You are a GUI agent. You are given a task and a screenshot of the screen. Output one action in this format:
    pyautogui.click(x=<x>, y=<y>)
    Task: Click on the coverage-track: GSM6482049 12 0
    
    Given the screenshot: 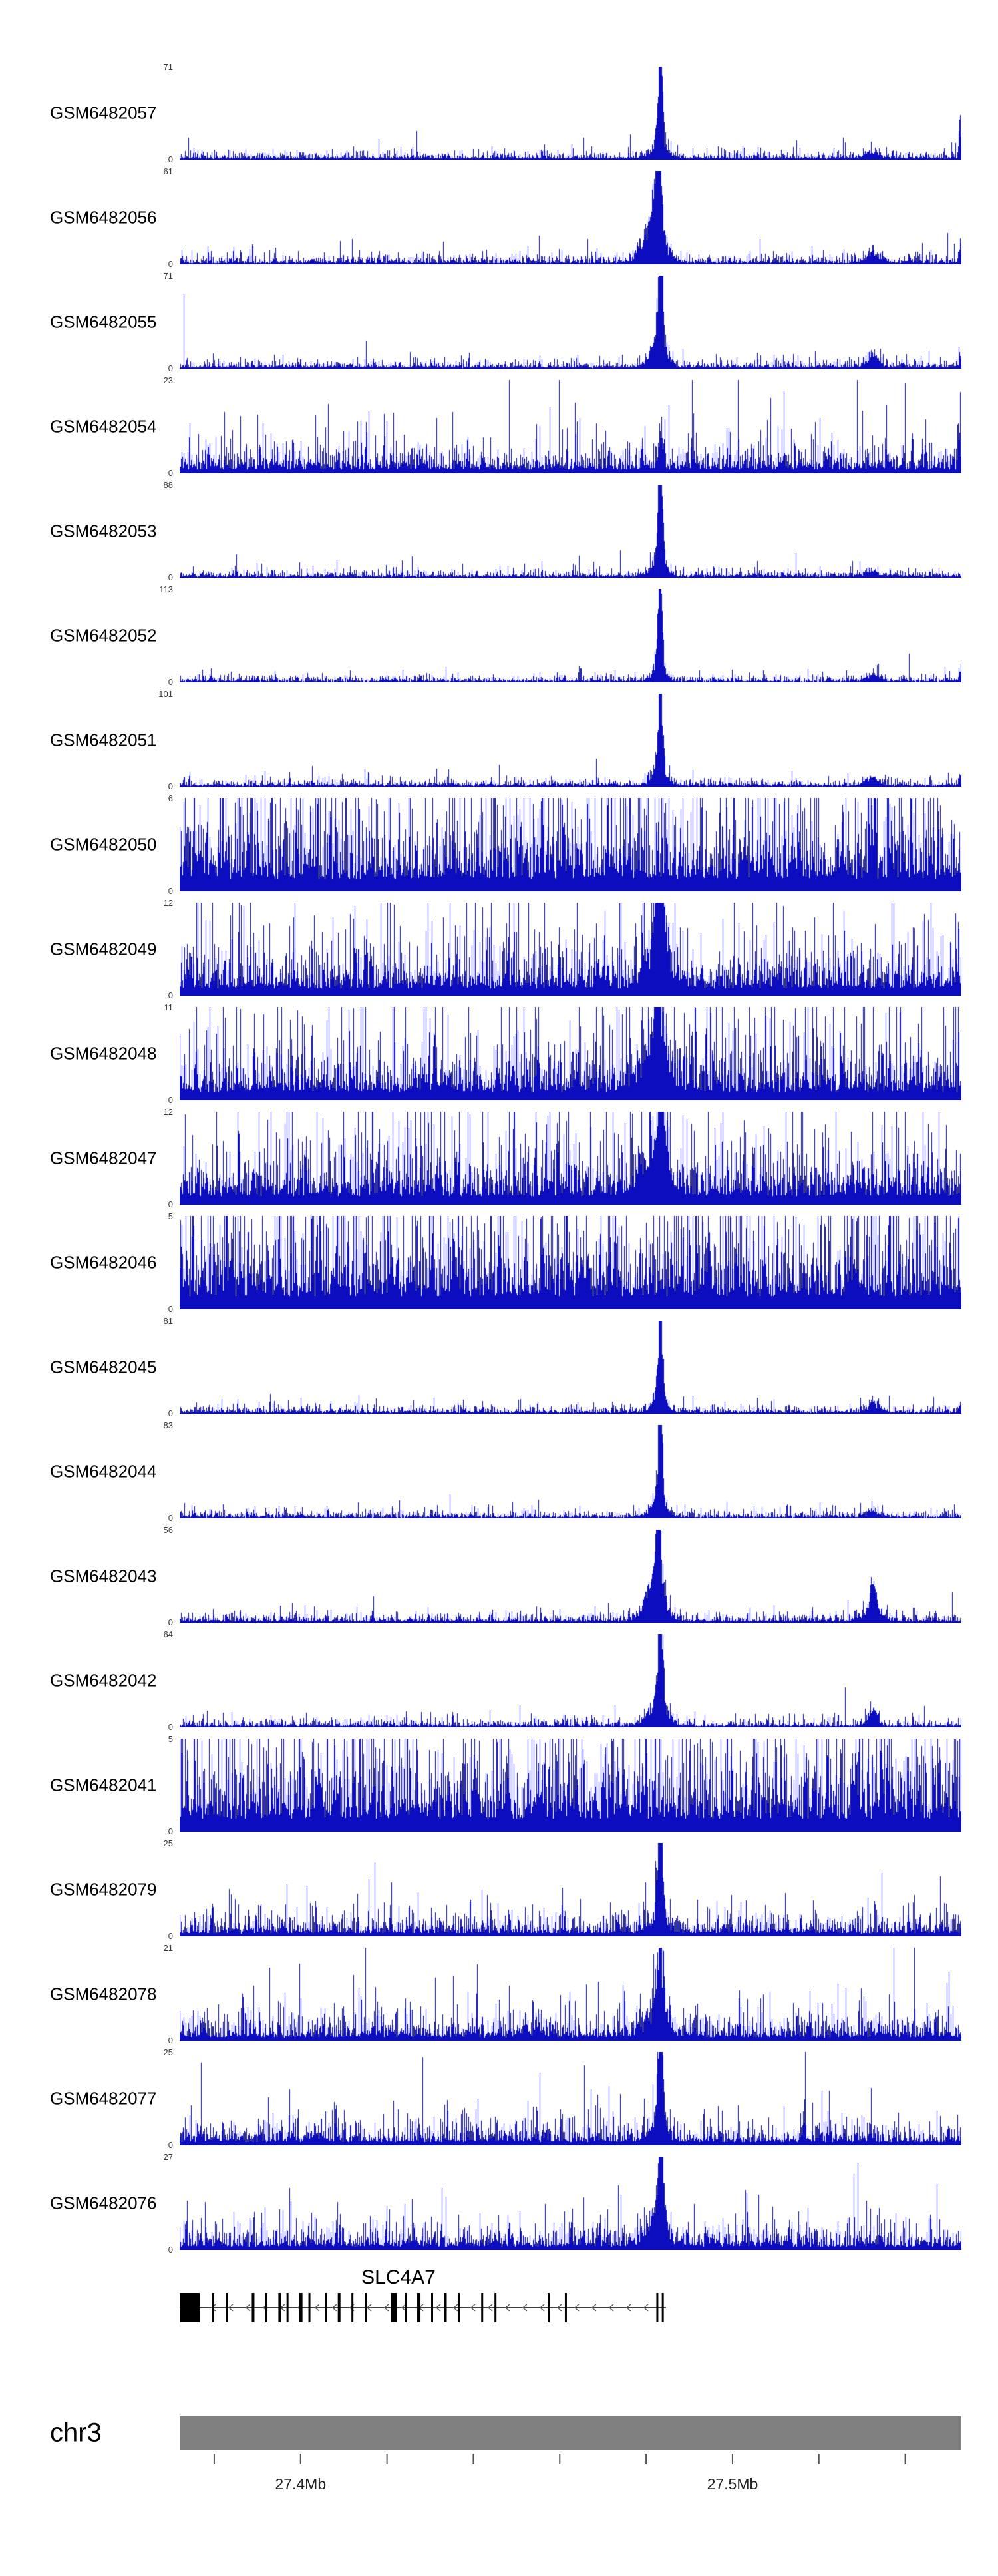 What is the action you would take?
    pyautogui.click(x=499, y=949)
    